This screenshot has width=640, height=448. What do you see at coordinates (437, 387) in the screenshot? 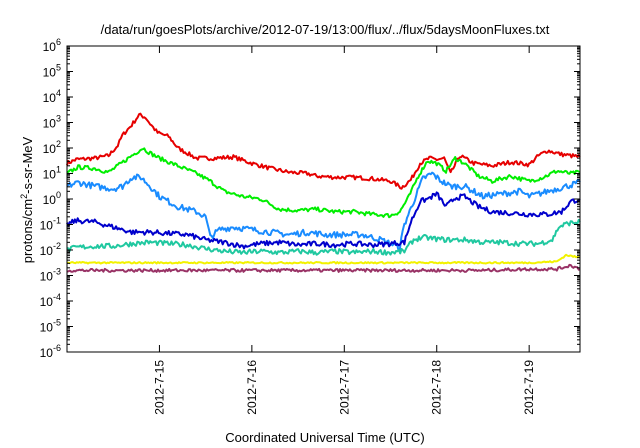
I see `x-tick-label: 2012-7-18` at bounding box center [437, 387].